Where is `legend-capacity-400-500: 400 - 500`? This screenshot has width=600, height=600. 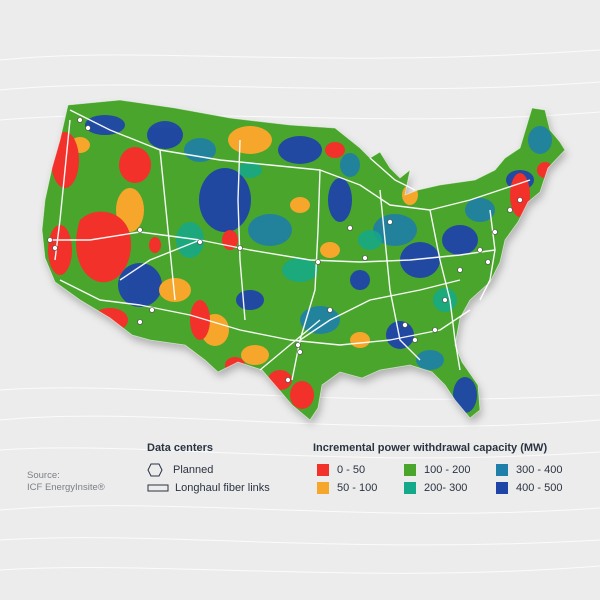 legend-capacity-400-500: 400 - 500 is located at coordinates (529, 488).